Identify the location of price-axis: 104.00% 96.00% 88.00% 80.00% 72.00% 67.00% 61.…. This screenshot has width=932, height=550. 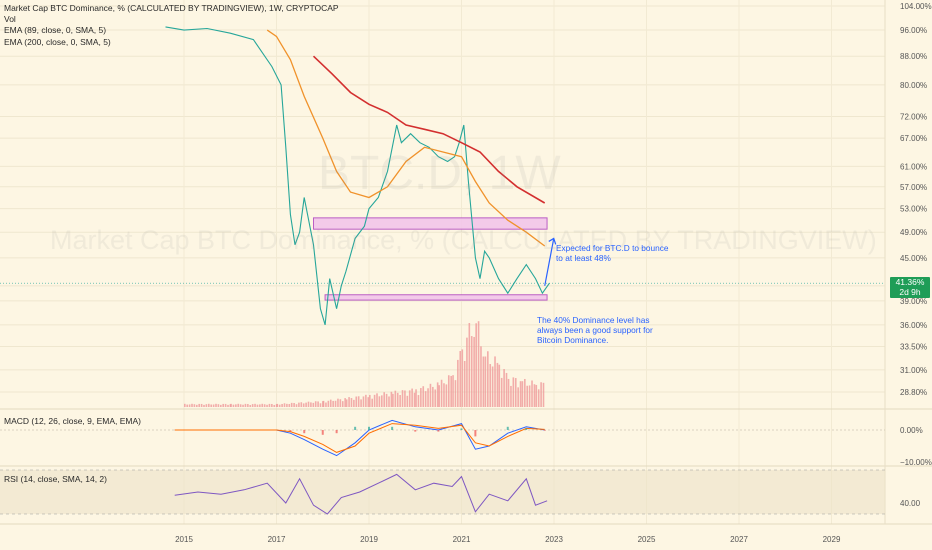
(916, 255).